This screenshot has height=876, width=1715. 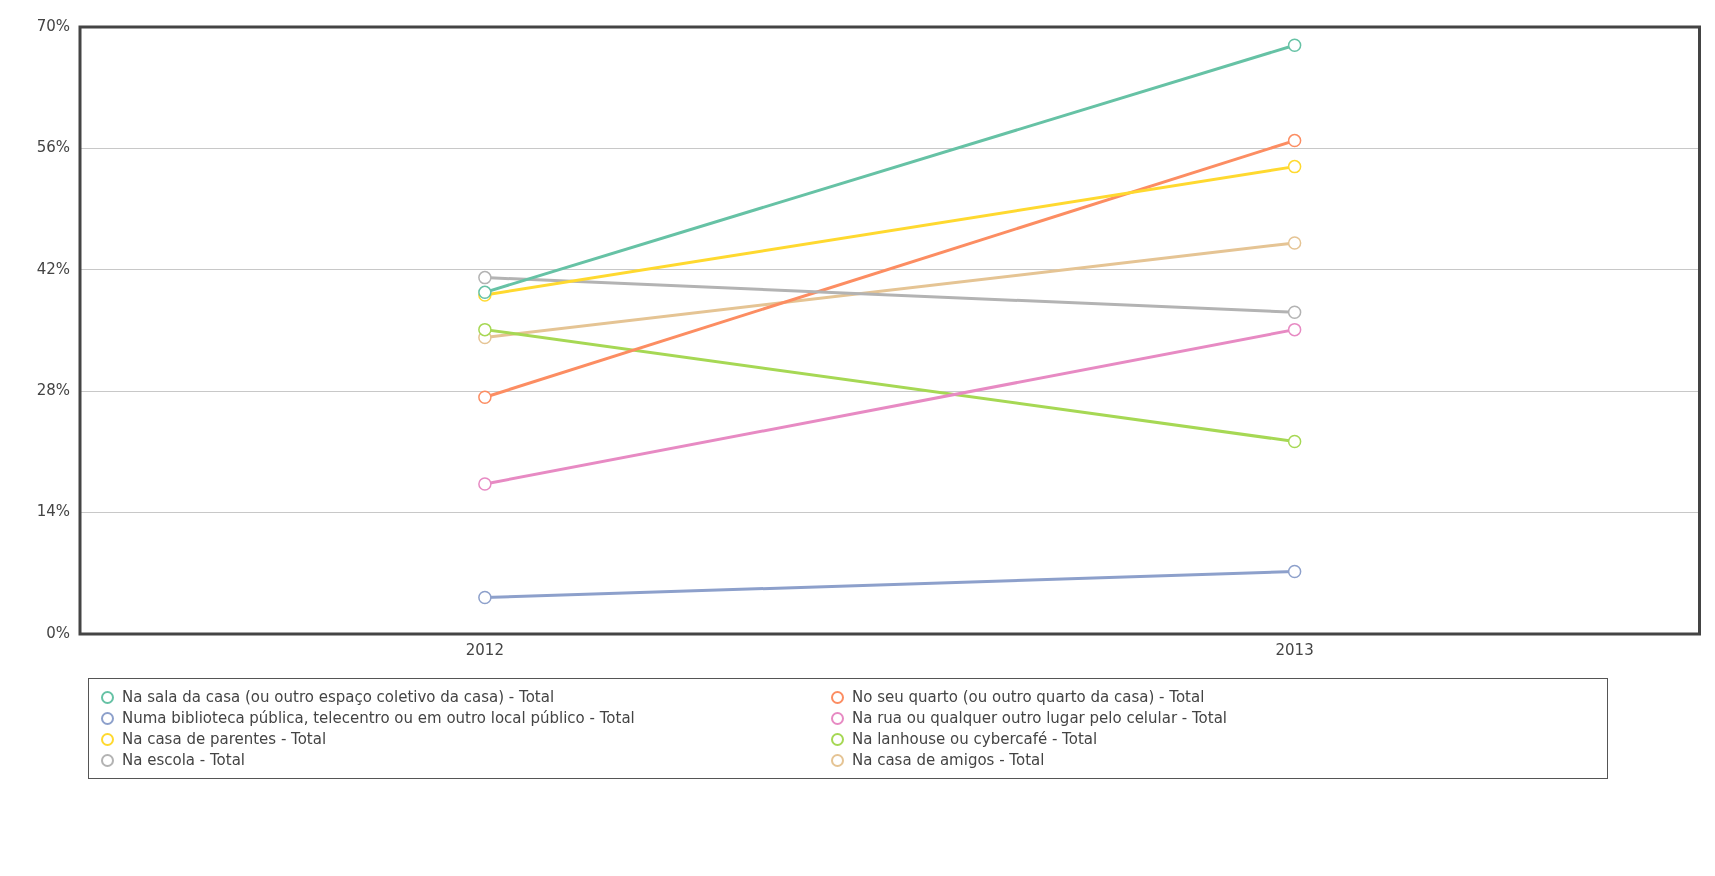 What do you see at coordinates (378, 718) in the screenshot?
I see `legend-label: Numa biblioteca pública, telecentro ou em outro local público - Total` at bounding box center [378, 718].